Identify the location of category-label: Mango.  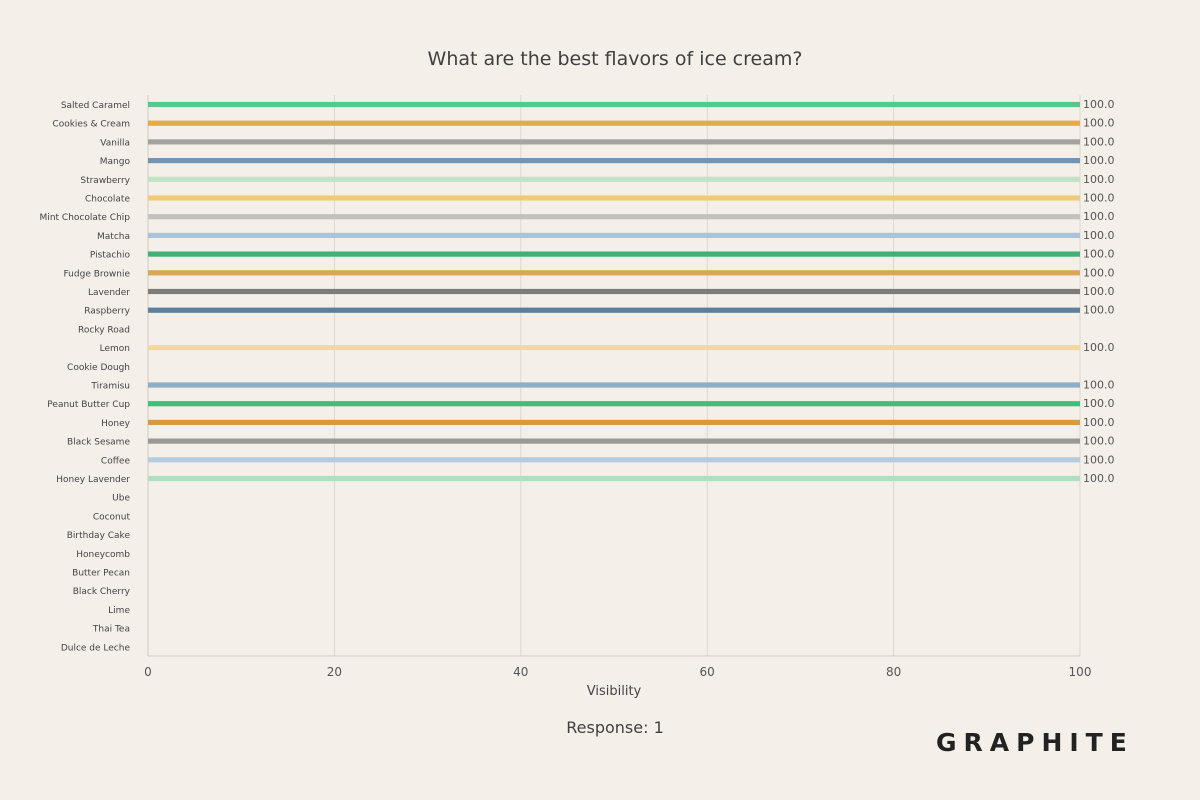
(115, 162).